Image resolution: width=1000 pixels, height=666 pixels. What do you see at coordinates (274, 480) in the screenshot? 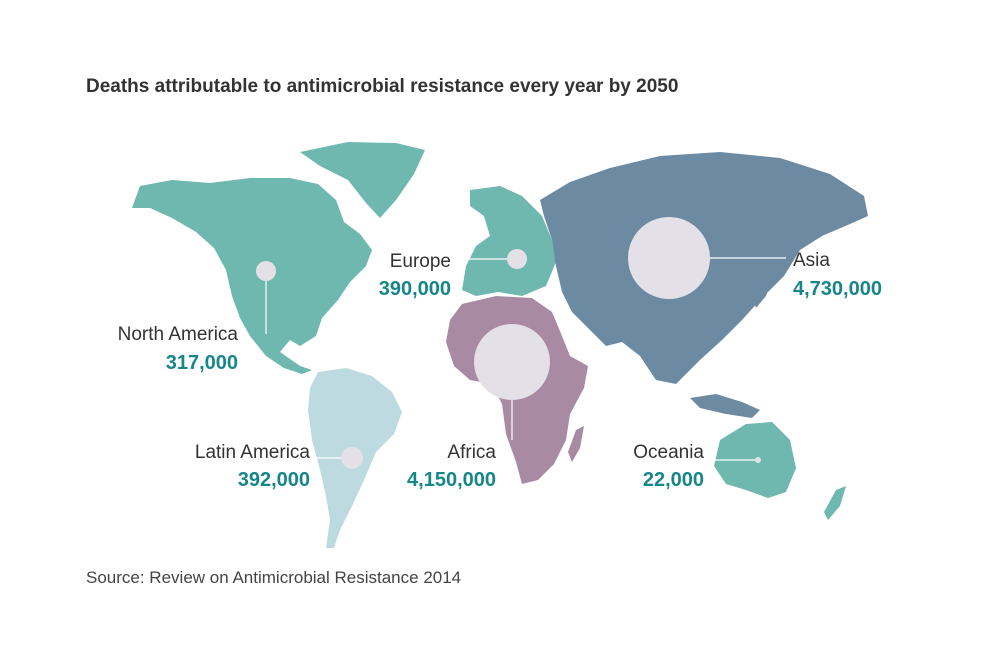
I see `latin-america-value: 392,000` at bounding box center [274, 480].